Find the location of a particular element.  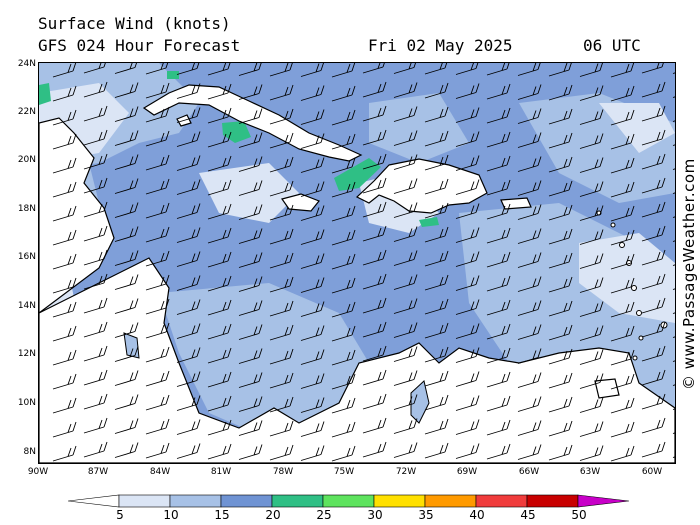

lon-label: 90W is located at coordinates (38, 472).